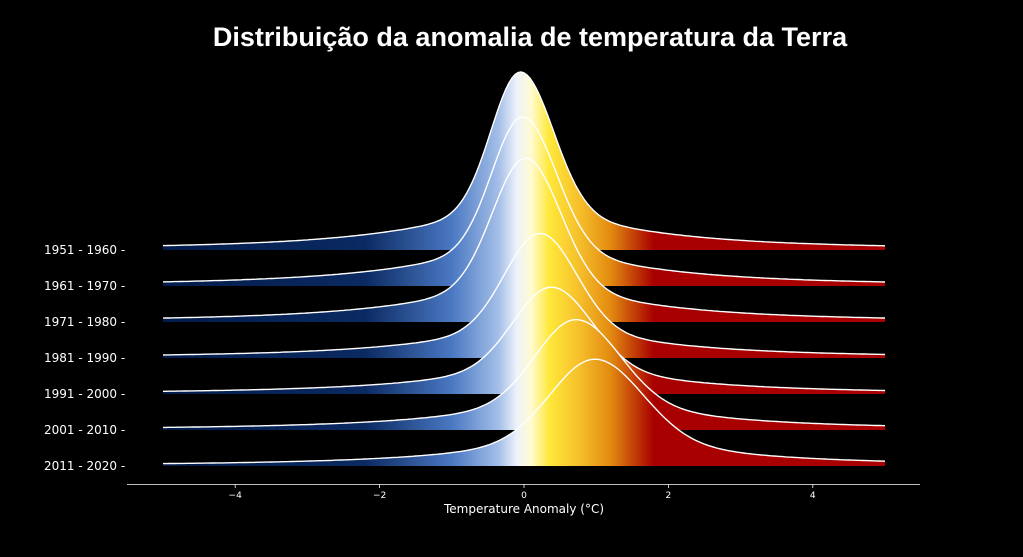  I want to click on row-label-5: 1991 - 2000 -, so click(84, 394).